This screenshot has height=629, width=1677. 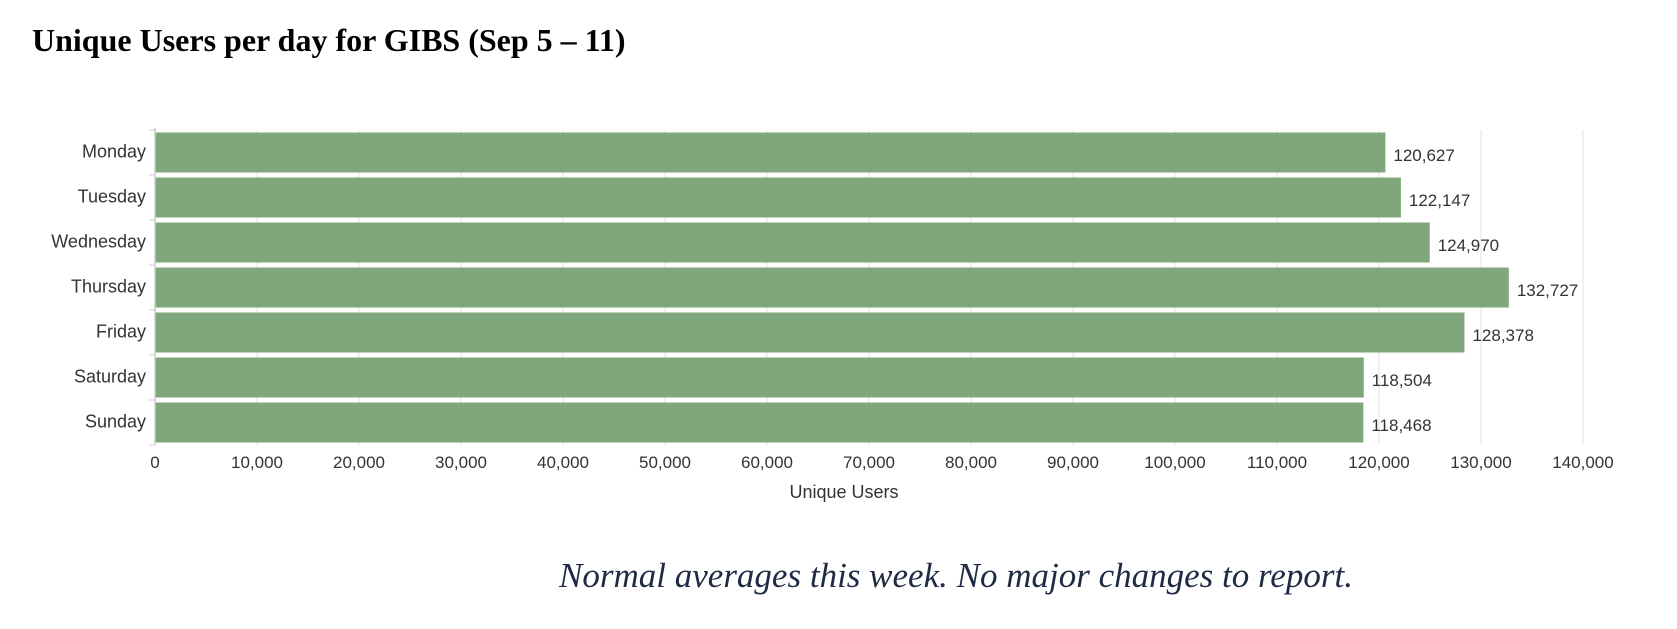 I want to click on category-label: Tuesday, so click(x=112, y=196).